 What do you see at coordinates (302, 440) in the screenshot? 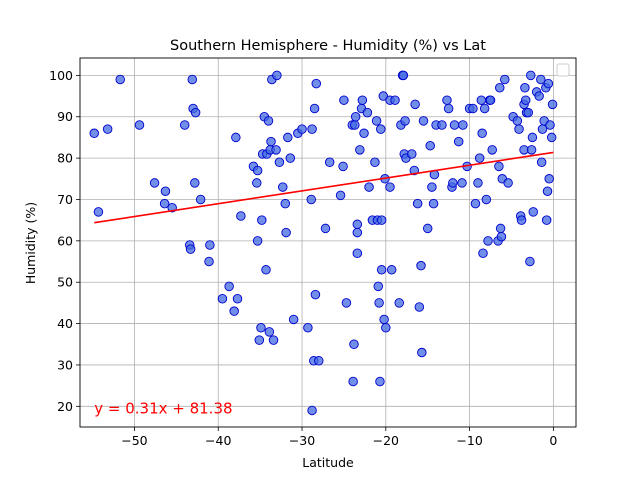
I see `x-tick-label: −30` at bounding box center [302, 440].